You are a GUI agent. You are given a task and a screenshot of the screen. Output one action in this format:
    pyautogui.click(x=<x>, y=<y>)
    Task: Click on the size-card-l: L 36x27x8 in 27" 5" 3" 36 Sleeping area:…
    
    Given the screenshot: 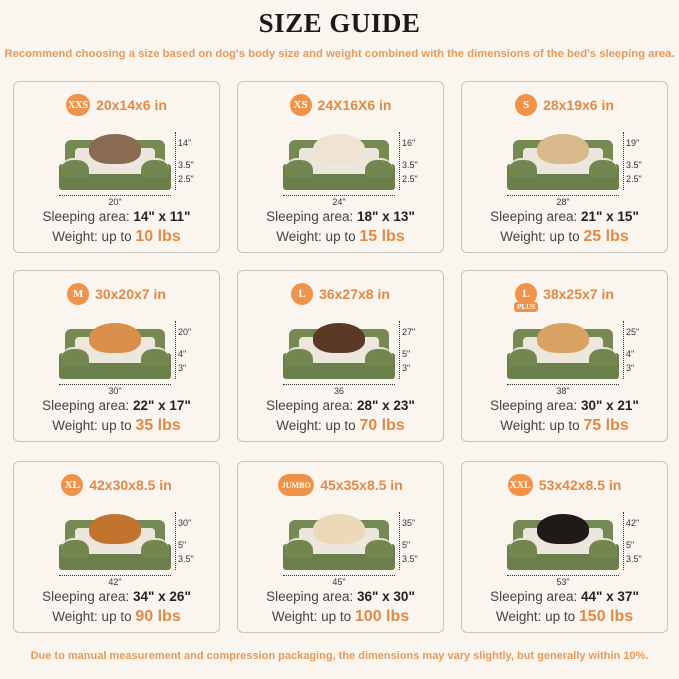 What is the action you would take?
    pyautogui.click(x=340, y=356)
    